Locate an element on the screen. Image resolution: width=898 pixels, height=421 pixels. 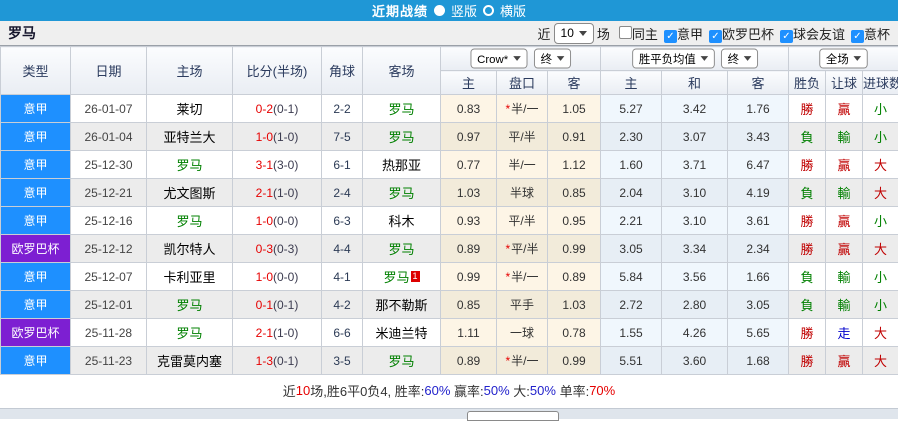
handicap: 平手 is located at coordinates (522, 305).